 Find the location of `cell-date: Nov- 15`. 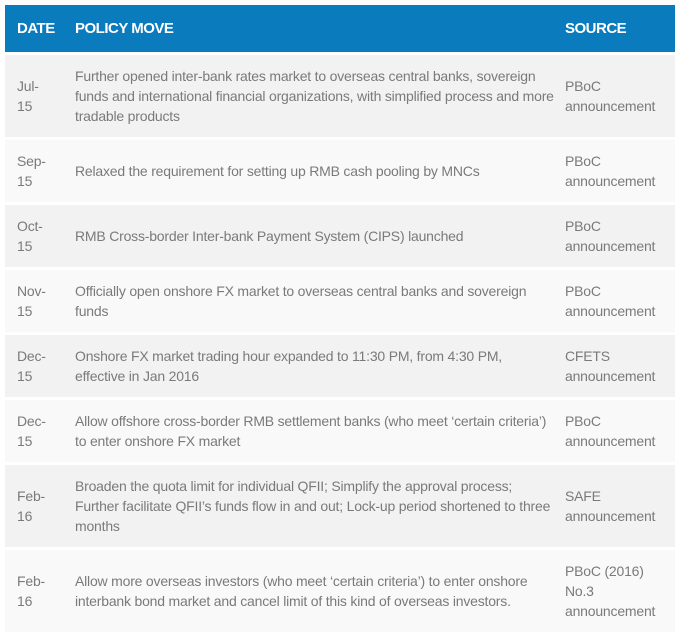

cell-date: Nov- 15 is located at coordinates (31, 301).